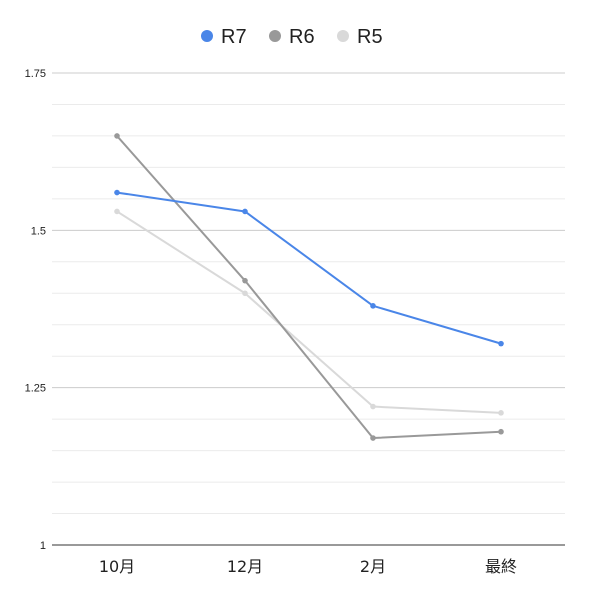 This screenshot has height=603, width=589. Describe the element at coordinates (370, 37) in the screenshot. I see `legend-label: R5` at that location.